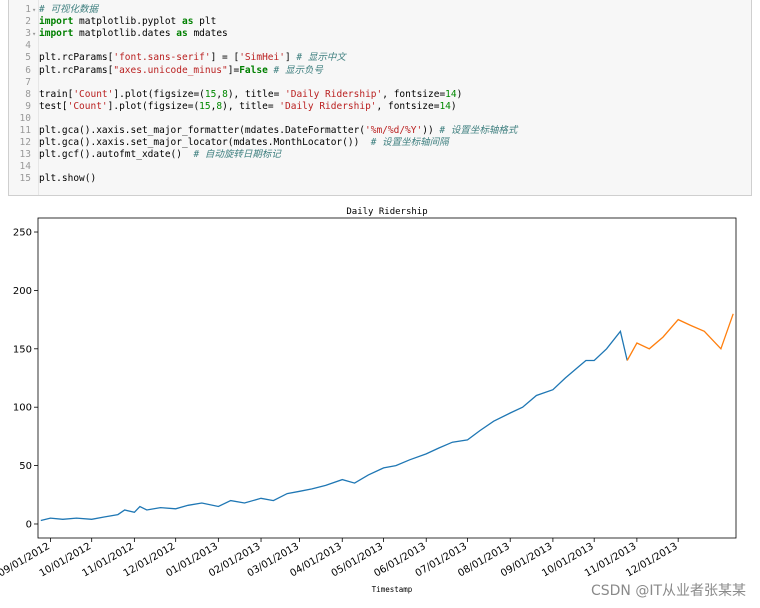 The image size is (760, 608). I want to click on watermark: CSDN @IT从业者张某某, so click(668, 591).